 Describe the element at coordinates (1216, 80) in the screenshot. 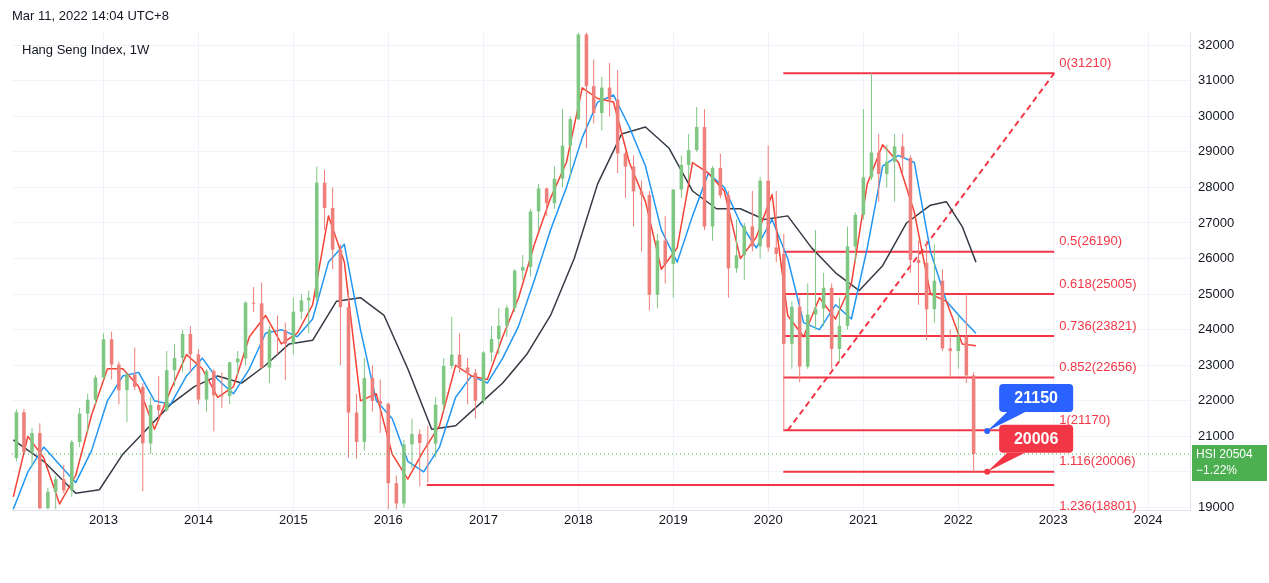

I see `y-tick-label: 31000` at that location.